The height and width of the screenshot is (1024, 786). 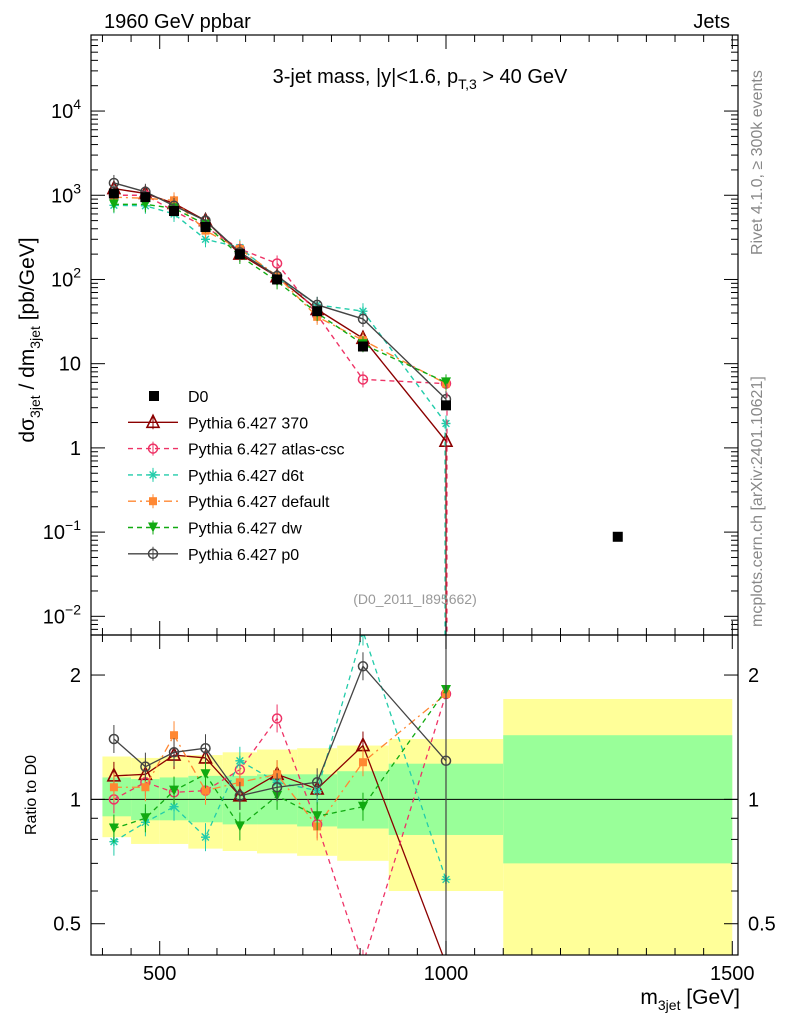 What do you see at coordinates (75, 800) in the screenshot?
I see `ratio-ytick-label-1: 1` at bounding box center [75, 800].